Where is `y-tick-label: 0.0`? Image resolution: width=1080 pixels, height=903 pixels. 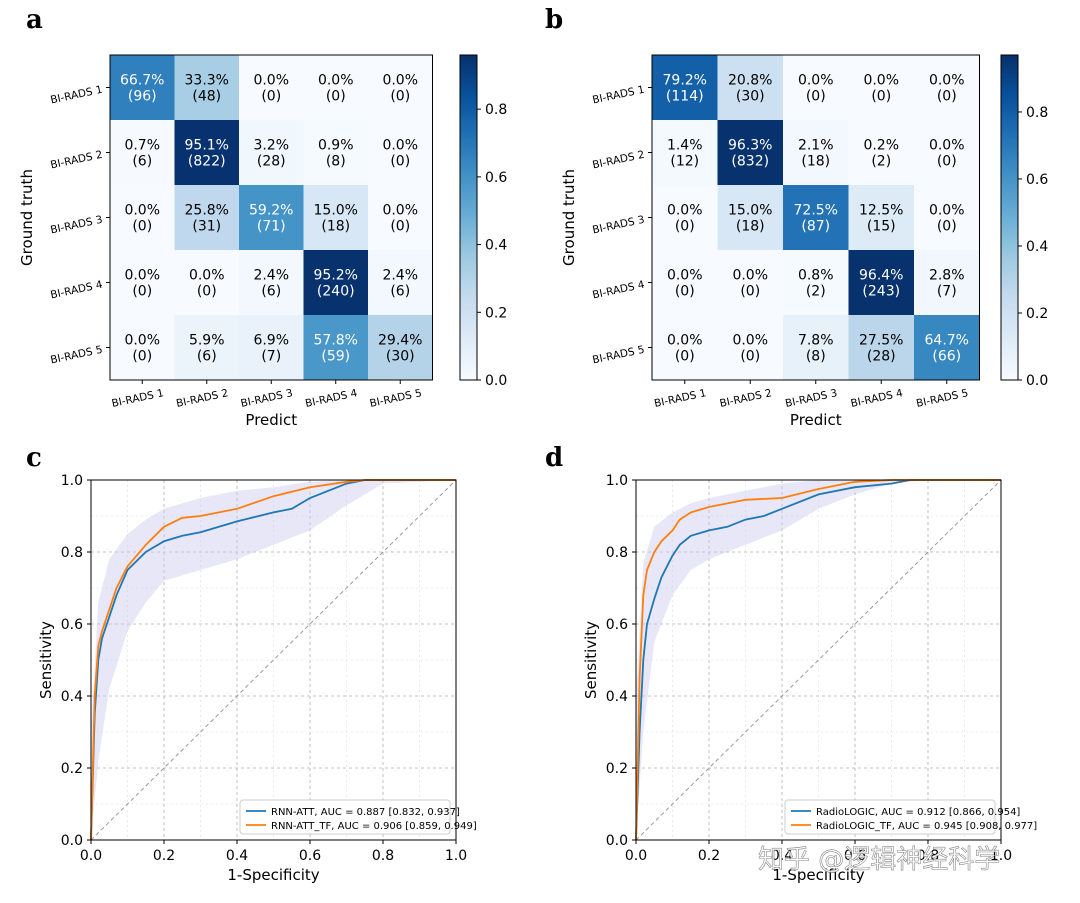
y-tick-label: 0.0 is located at coordinates (72, 841).